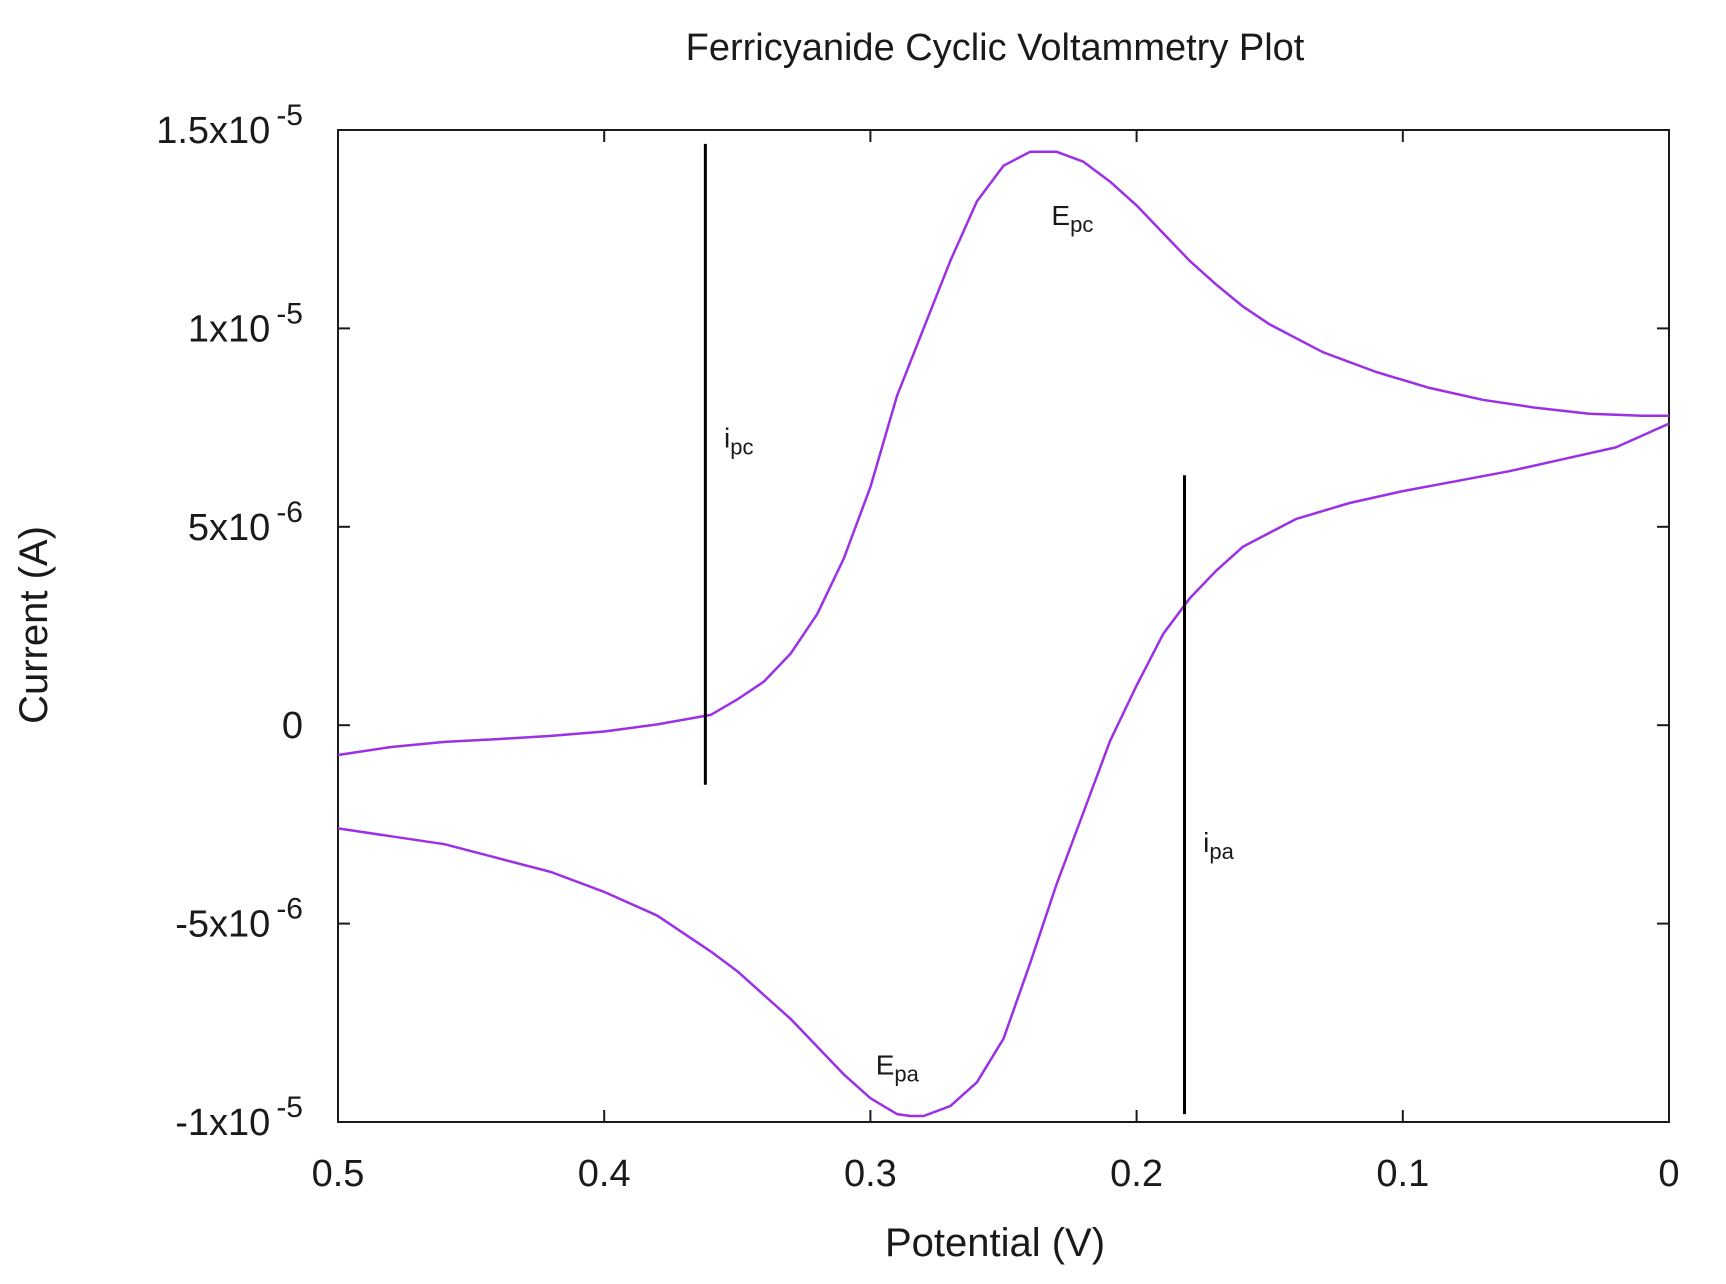 The width and height of the screenshot is (1726, 1284). I want to click on y-tick-mantissa: 0, so click(292, 726).